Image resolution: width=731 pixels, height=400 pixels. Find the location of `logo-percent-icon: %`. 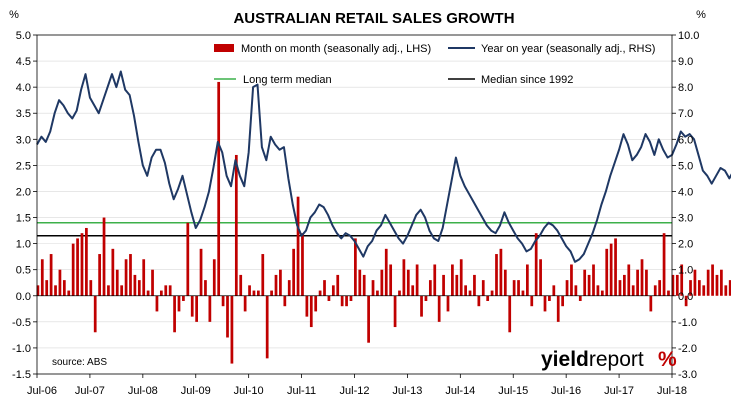

logo-percent-icon: % is located at coordinates (667, 359).